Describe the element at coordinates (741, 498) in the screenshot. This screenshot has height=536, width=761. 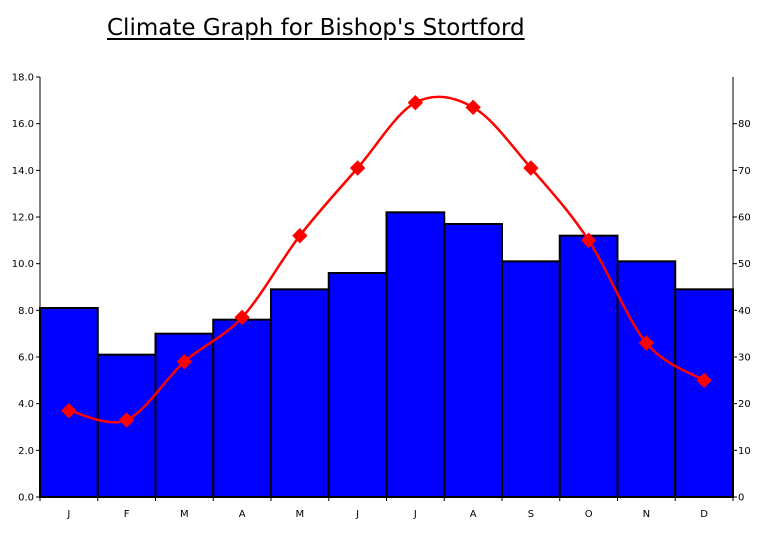
I see `right-y-tick-label: 0` at that location.